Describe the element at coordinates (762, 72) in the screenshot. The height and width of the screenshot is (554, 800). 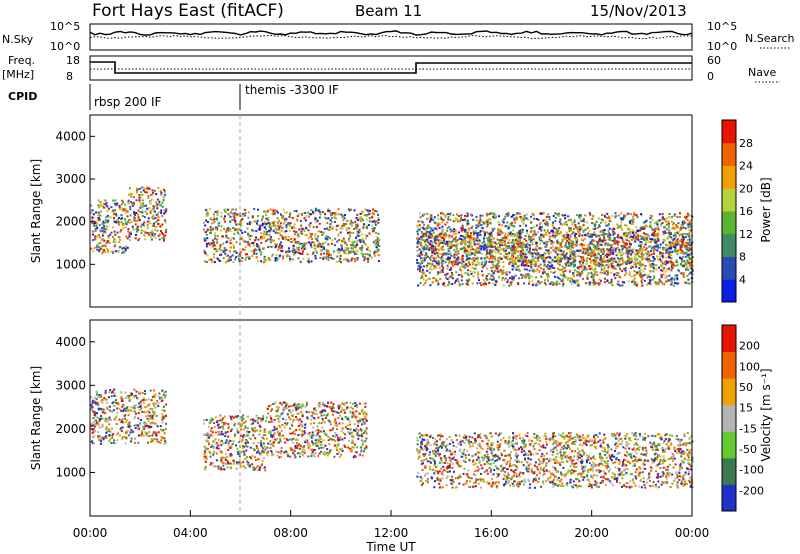
I see `nave-label: Nave` at that location.